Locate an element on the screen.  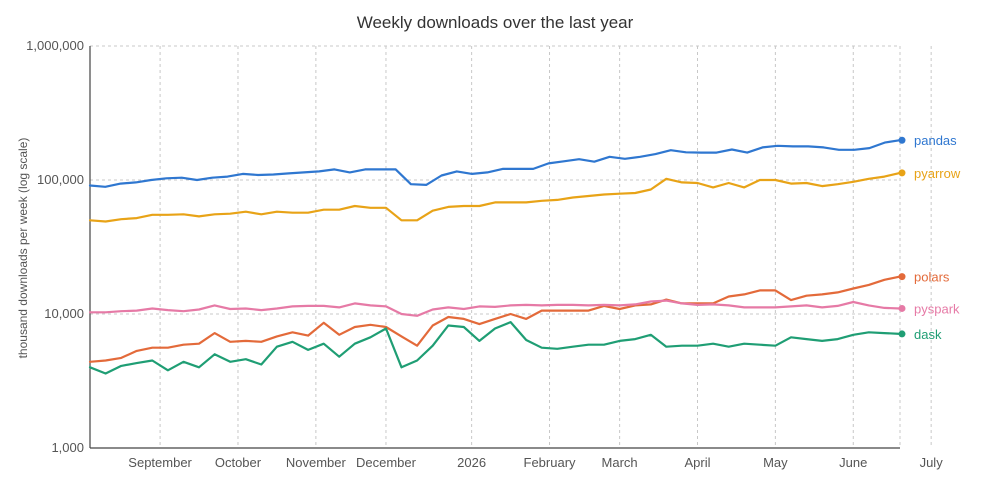
legend-label-pyarrow: pyarrow is located at coordinates (937, 173).